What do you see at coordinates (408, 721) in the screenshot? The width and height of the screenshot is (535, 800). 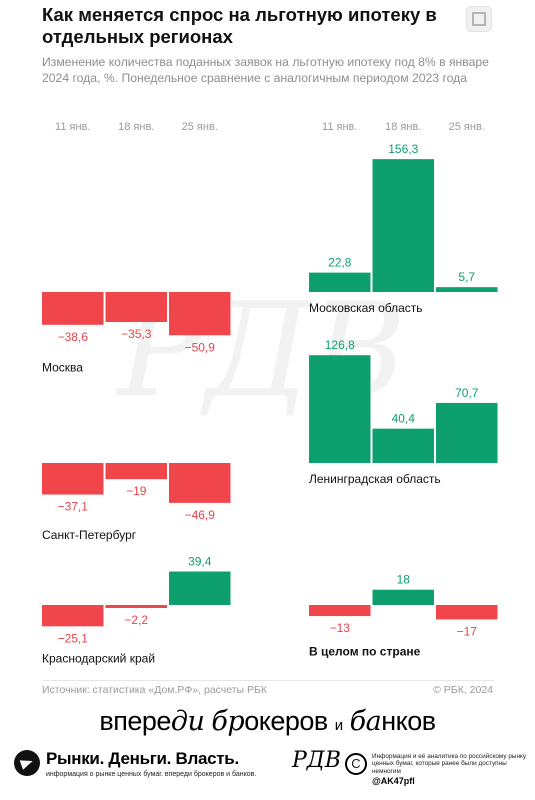 I see `slogan-word-3: нков` at bounding box center [408, 721].